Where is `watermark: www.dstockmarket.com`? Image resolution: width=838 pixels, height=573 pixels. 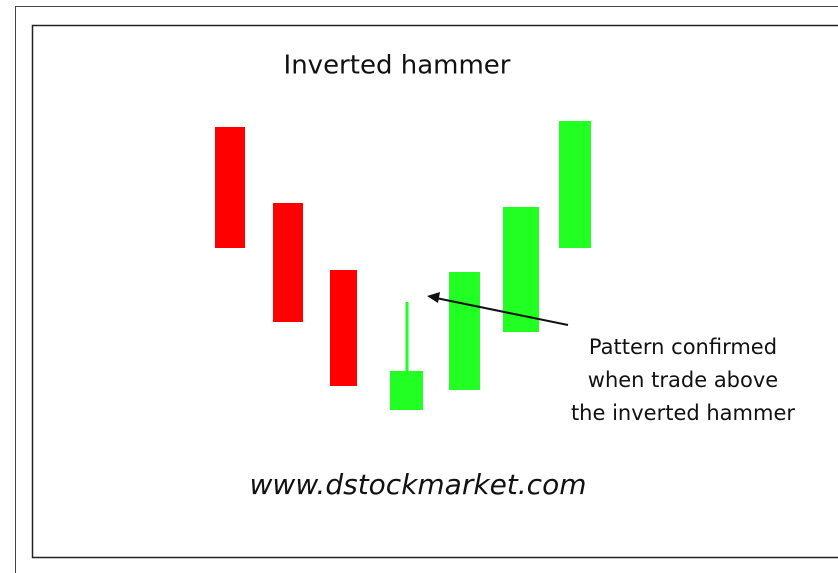 watermark: www.dstockmarket.com is located at coordinates (418, 484).